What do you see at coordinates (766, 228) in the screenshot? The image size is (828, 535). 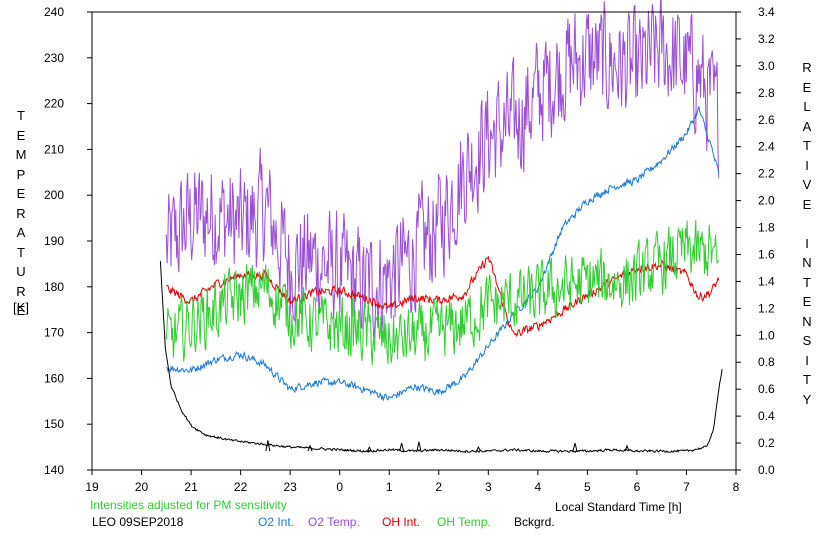 I see `y-right-tick-label: 1.8` at bounding box center [766, 228].